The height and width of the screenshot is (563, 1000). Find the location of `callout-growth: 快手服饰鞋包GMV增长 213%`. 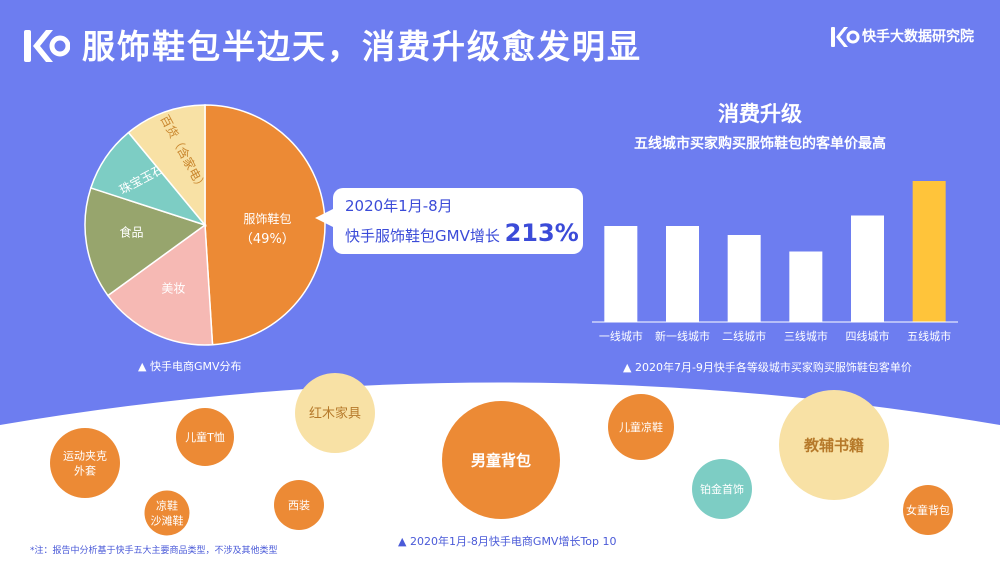

callout-growth: 快手服饰鞋包GMV增长 213% is located at coordinates (462, 233).